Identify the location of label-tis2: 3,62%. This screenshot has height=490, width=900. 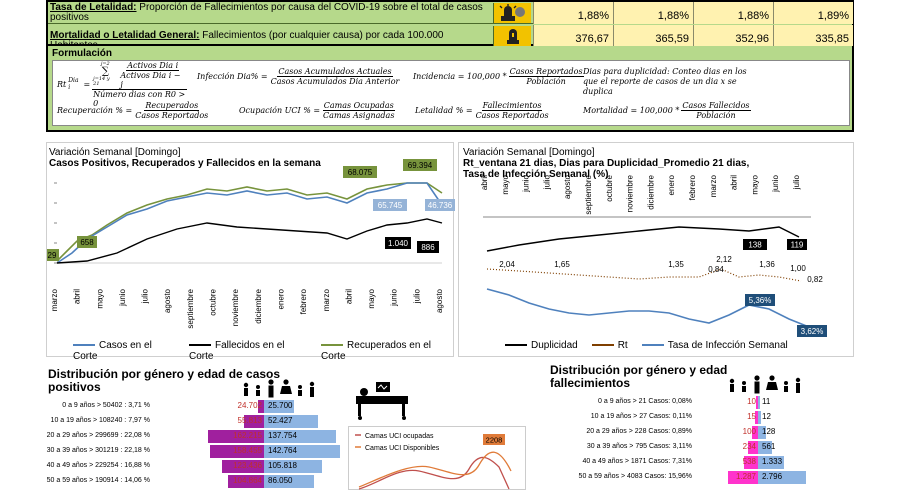
(812, 331).